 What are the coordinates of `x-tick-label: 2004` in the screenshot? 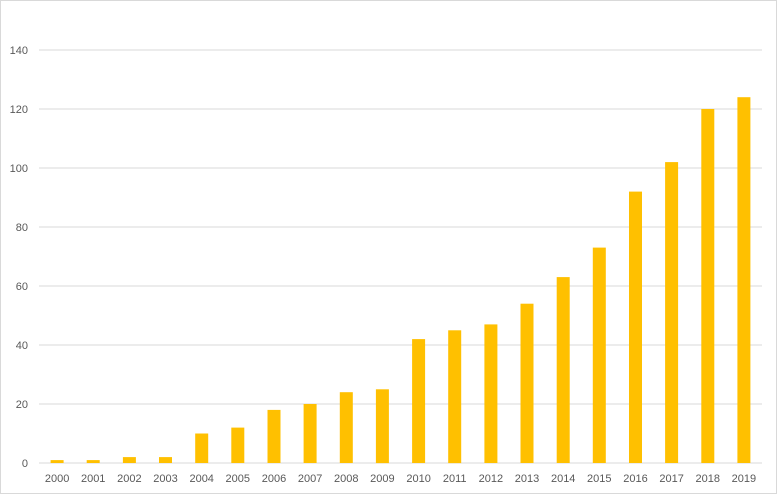 It's located at (201, 479).